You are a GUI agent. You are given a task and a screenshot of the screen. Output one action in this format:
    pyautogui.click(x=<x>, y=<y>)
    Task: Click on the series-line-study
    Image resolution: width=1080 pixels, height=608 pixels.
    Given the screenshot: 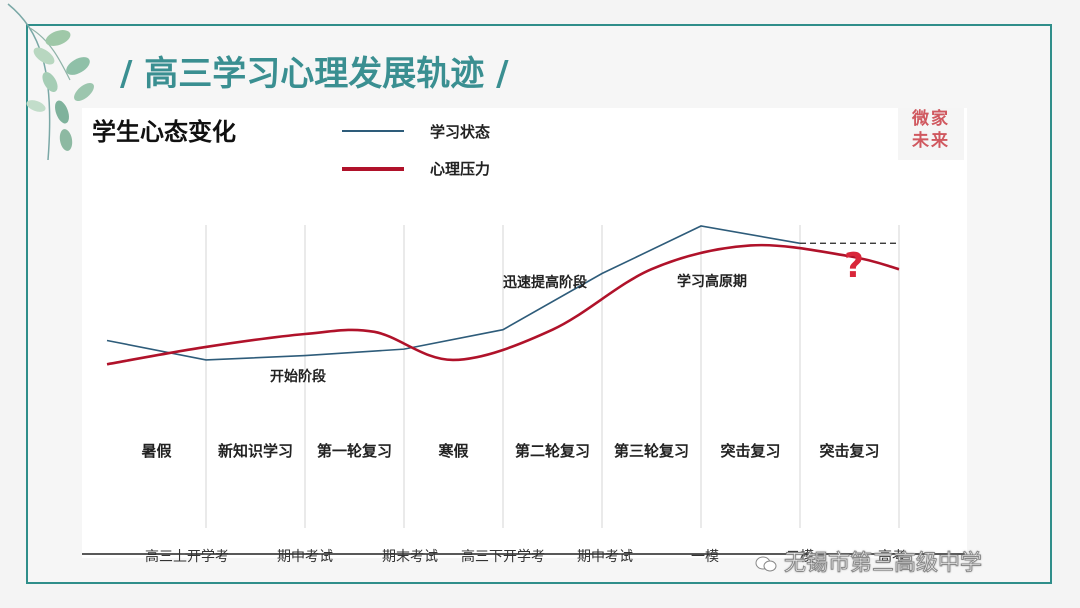 What is the action you would take?
    pyautogui.click(x=453, y=293)
    